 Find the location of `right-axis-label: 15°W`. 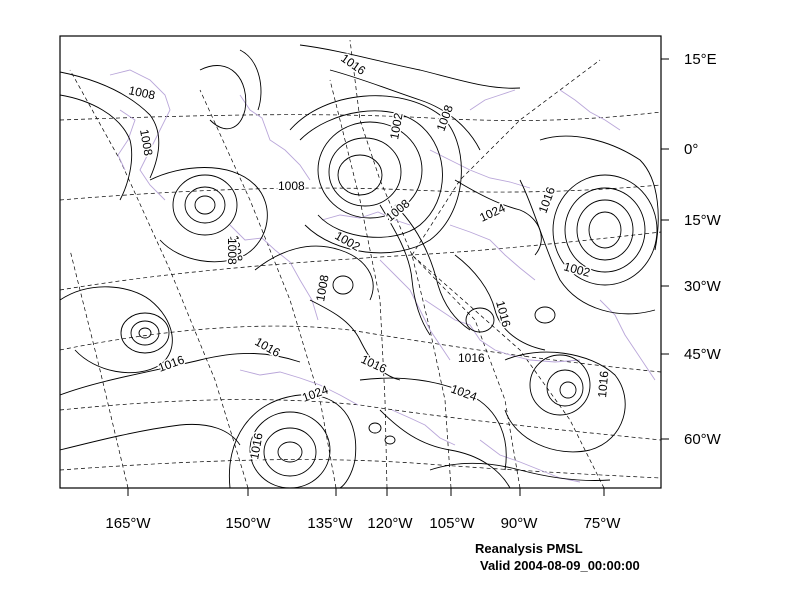

right-axis-label: 15°W is located at coordinates (703, 220).